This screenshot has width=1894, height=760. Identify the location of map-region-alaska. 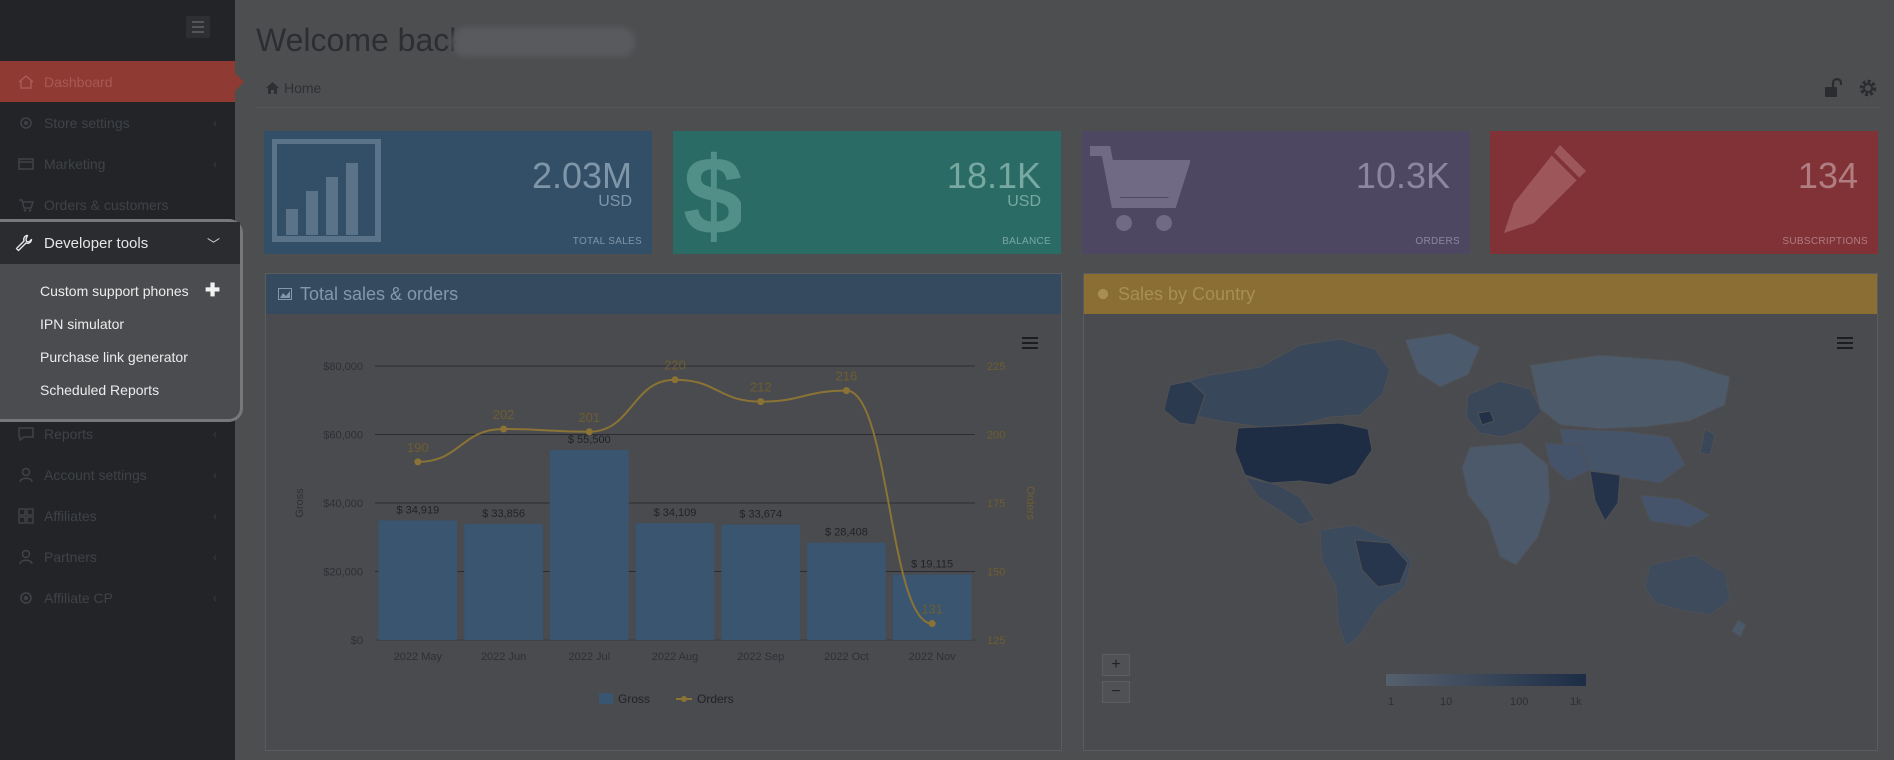
(1184, 403).